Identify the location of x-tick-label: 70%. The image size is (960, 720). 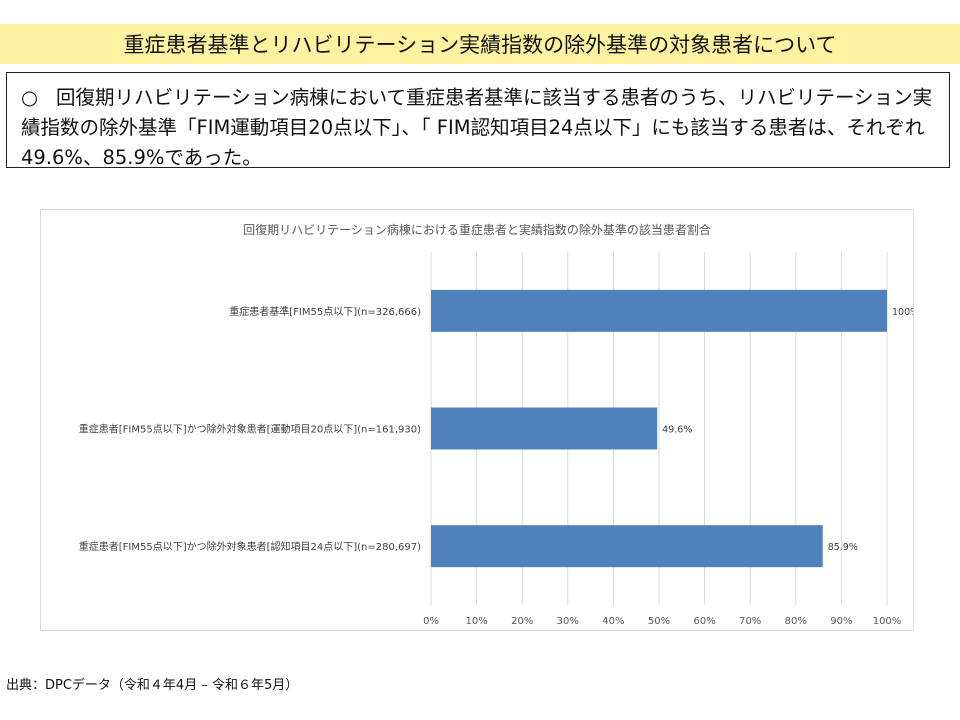
(750, 621).